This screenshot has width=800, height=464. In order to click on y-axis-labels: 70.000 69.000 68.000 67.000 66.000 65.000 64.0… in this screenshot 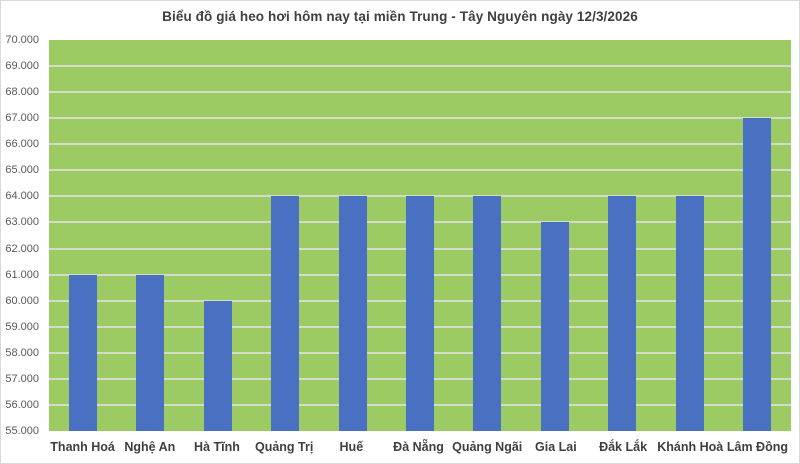, I will do `click(22, 235)`.